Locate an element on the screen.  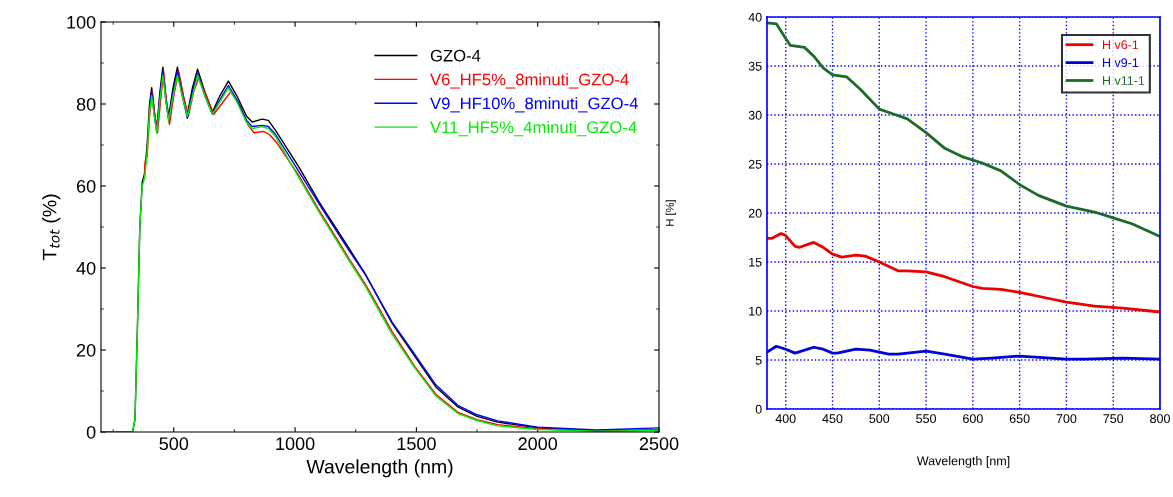
y-tick-label: 35 is located at coordinates (755, 66).